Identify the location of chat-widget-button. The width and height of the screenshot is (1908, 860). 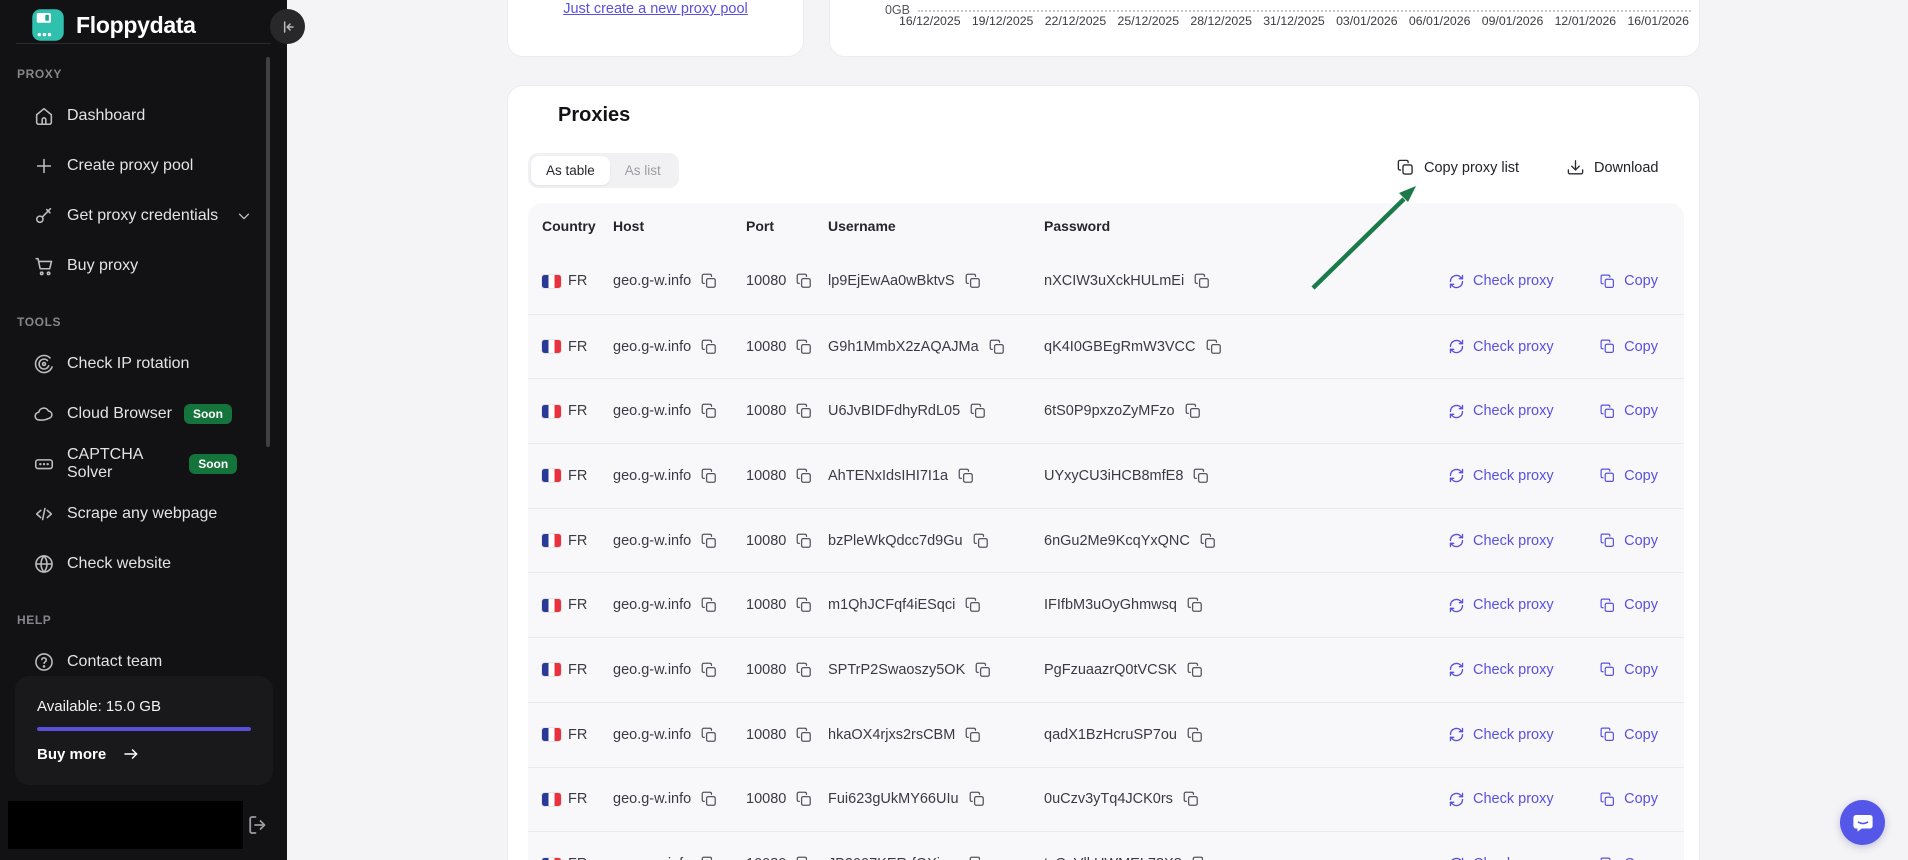
(1862, 822).